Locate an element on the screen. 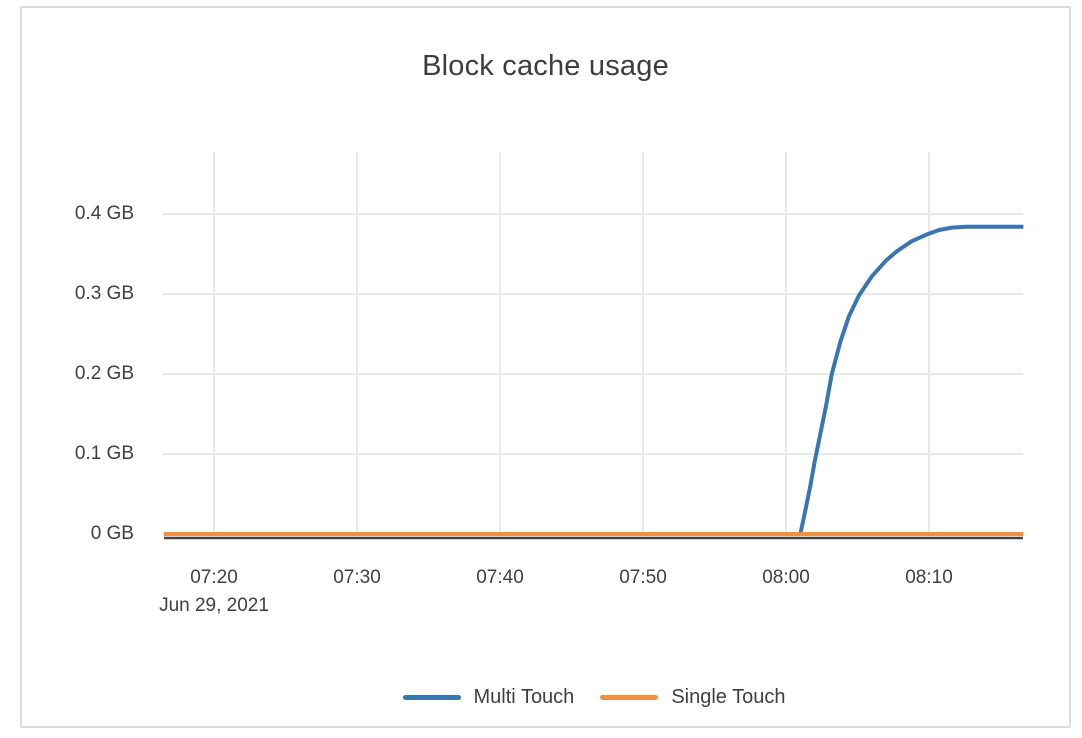  legend-label: Multi Touch is located at coordinates (524, 696).